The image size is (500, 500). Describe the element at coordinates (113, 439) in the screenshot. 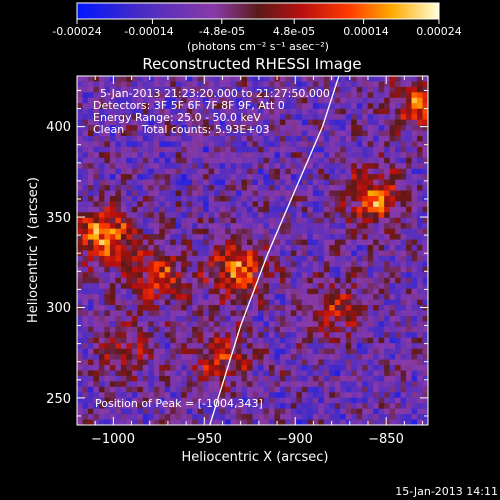

I see `x-tick-label: −1000` at that location.